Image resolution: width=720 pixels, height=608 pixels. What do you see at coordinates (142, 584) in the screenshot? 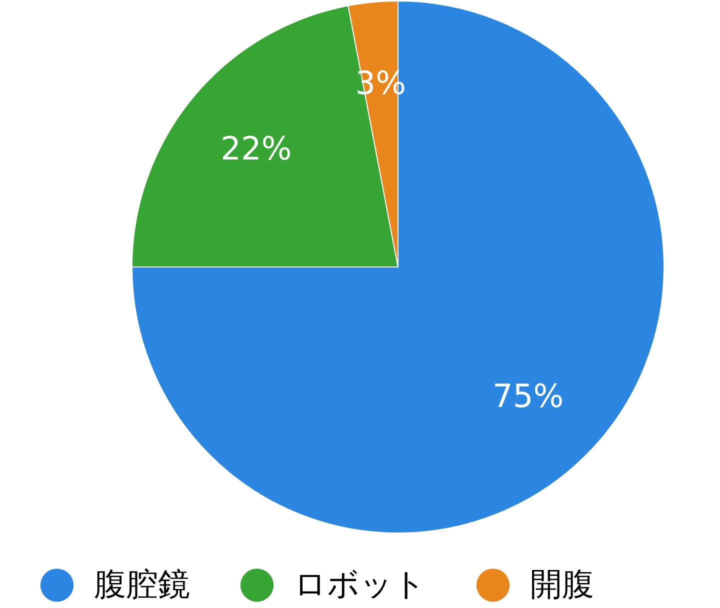
I see `legend-label: 腹腔鏡` at bounding box center [142, 584].